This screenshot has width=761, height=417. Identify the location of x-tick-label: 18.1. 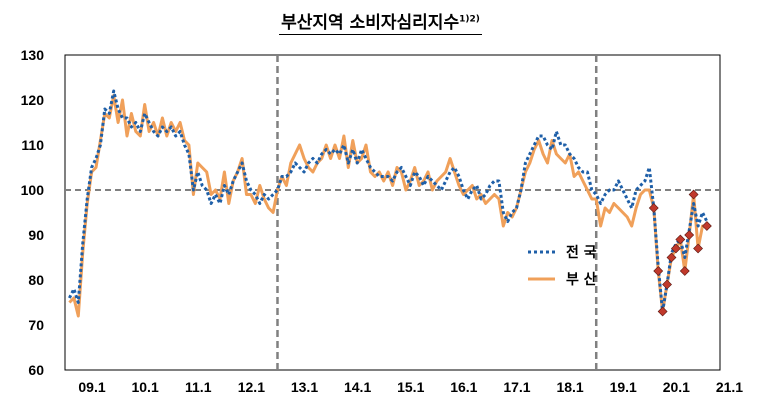
(569, 387).